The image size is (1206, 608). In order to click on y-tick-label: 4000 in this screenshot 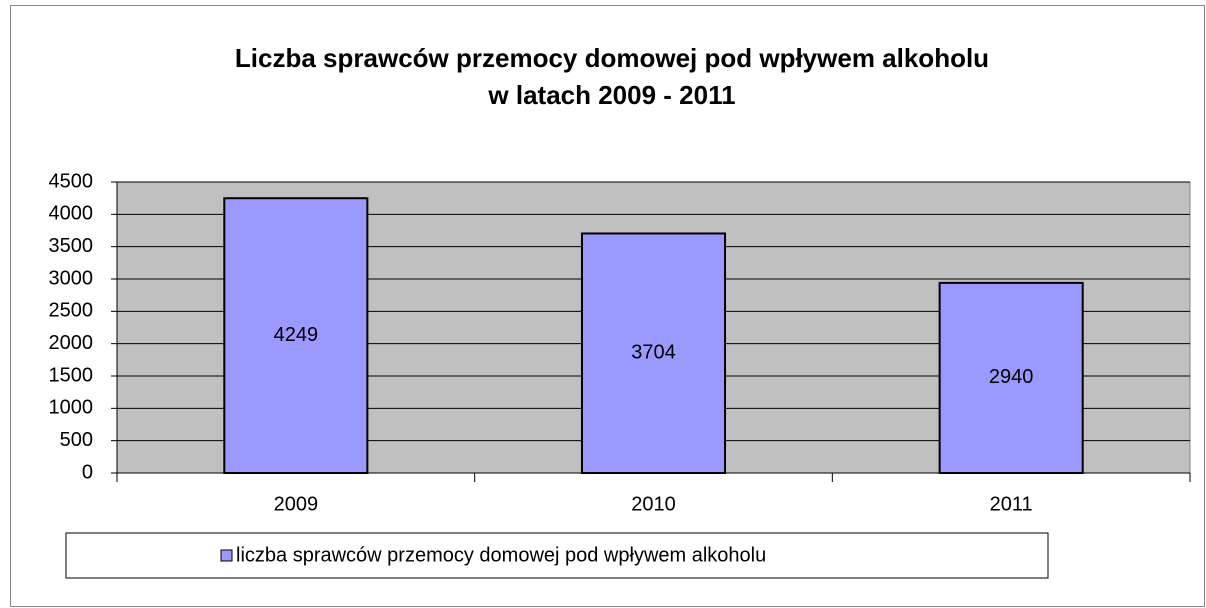, I will do `click(71, 214)`.